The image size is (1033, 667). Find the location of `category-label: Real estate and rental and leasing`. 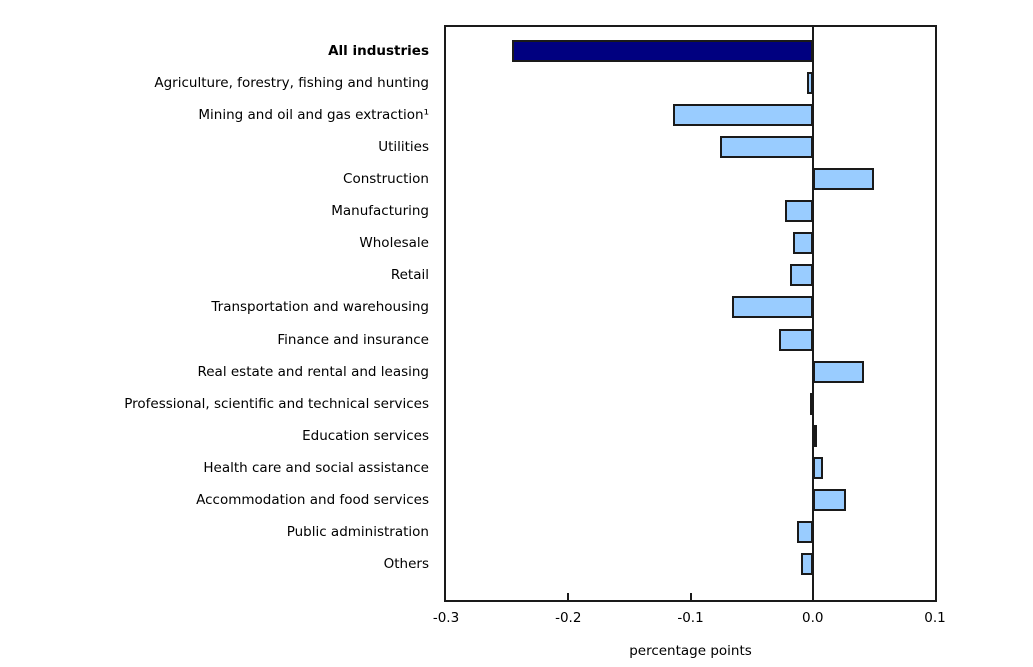

category-label: Real estate and rental and leasing is located at coordinates (313, 371).